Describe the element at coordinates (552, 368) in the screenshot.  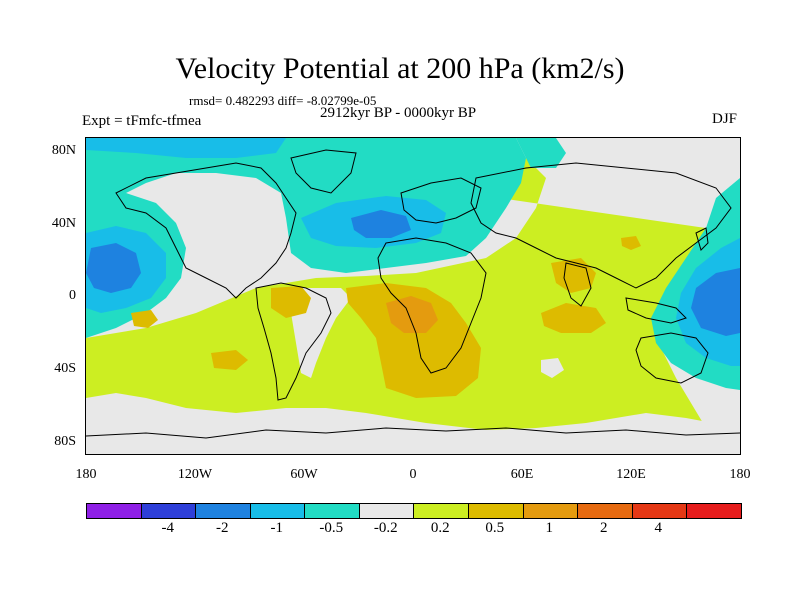
I see `field-neutral-small` at that location.